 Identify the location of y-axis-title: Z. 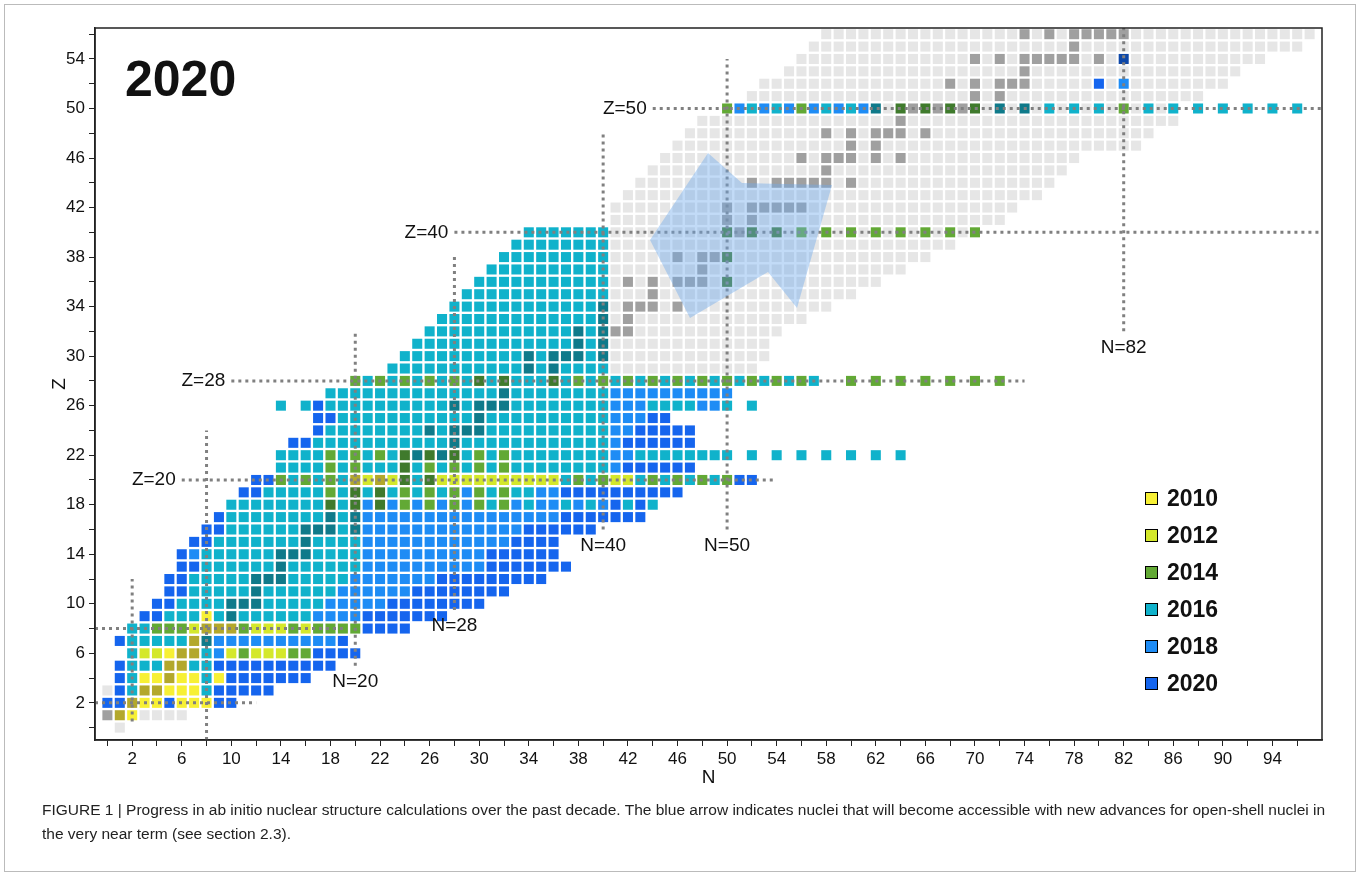
(59, 383).